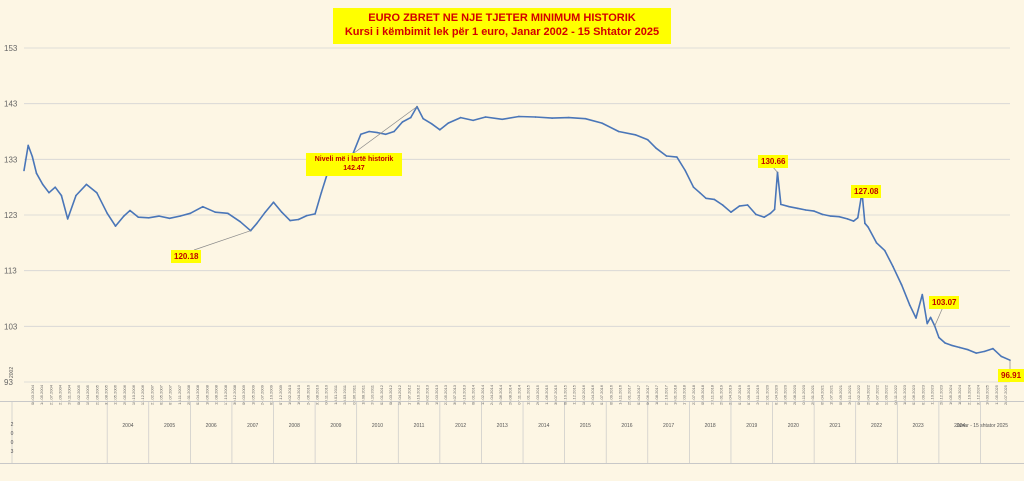  Describe the element at coordinates (766, 394) in the screenshot. I see `x-date-label: 22.01.2020` at that location.